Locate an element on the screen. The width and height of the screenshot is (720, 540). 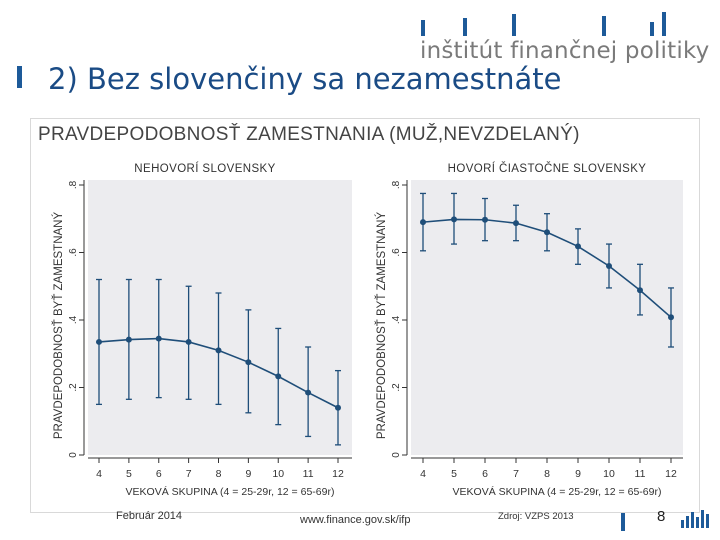
footer-marker is located at coordinates (623, 522).